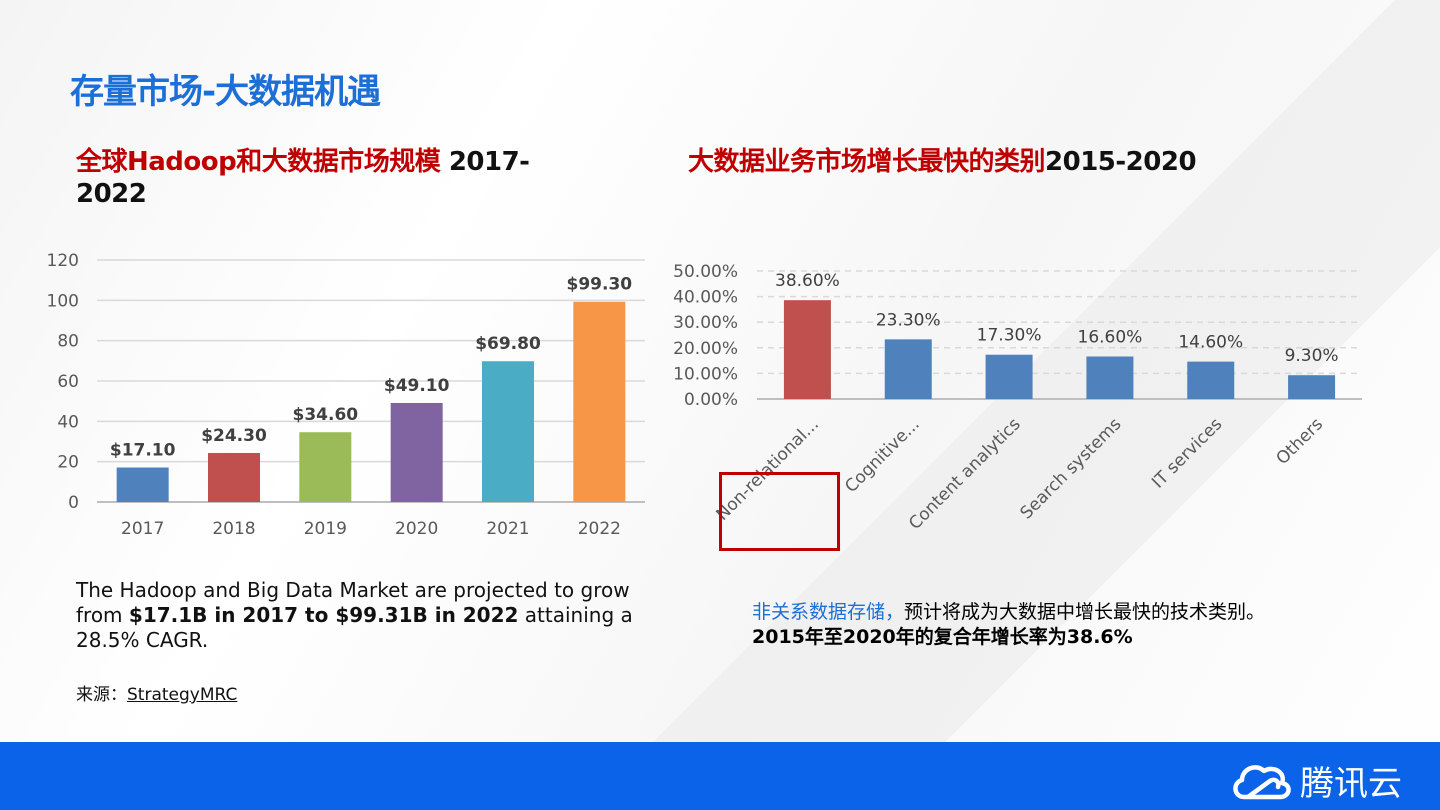 This screenshot has width=1440, height=810. What do you see at coordinates (507, 529) in the screenshot?
I see `x-tick-label: 2021` at bounding box center [507, 529].